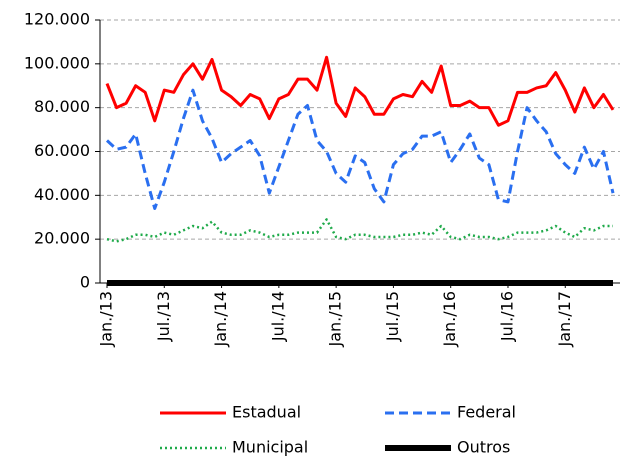 This screenshot has height=461, width=622. What do you see at coordinates (62, 150) in the screenshot?
I see `y-tick-label: 60.000` at bounding box center [62, 150].